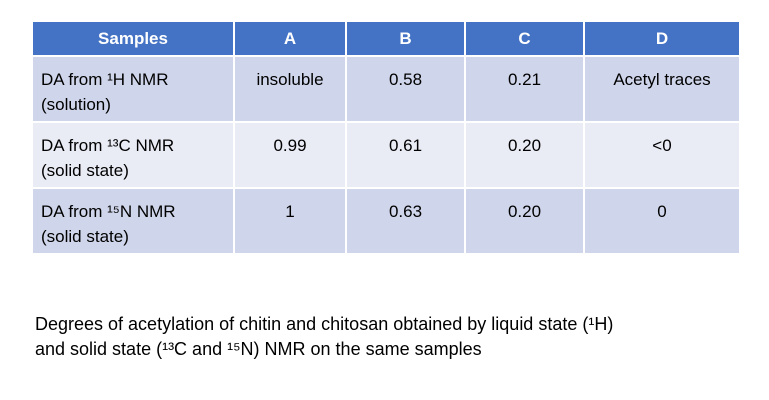 The image size is (769, 400). Describe the element at coordinates (406, 39) in the screenshot. I see `header-cell: B` at that location.